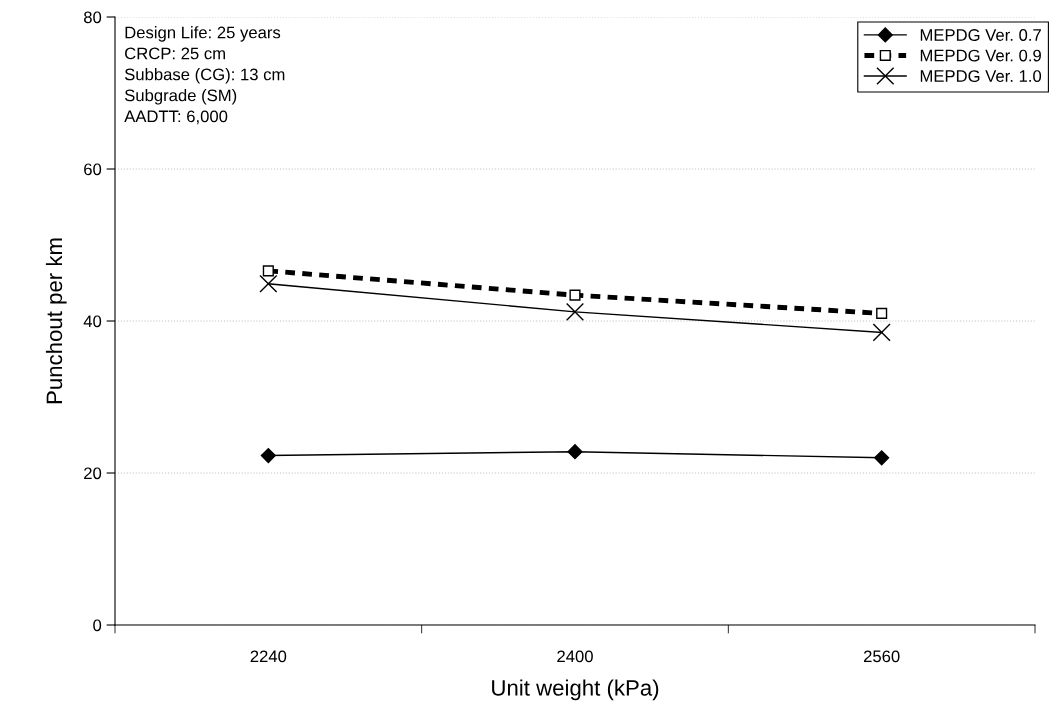 The image size is (1057, 727). Describe the element at coordinates (93, 169) in the screenshot. I see `y-tick-label: 60` at that location.